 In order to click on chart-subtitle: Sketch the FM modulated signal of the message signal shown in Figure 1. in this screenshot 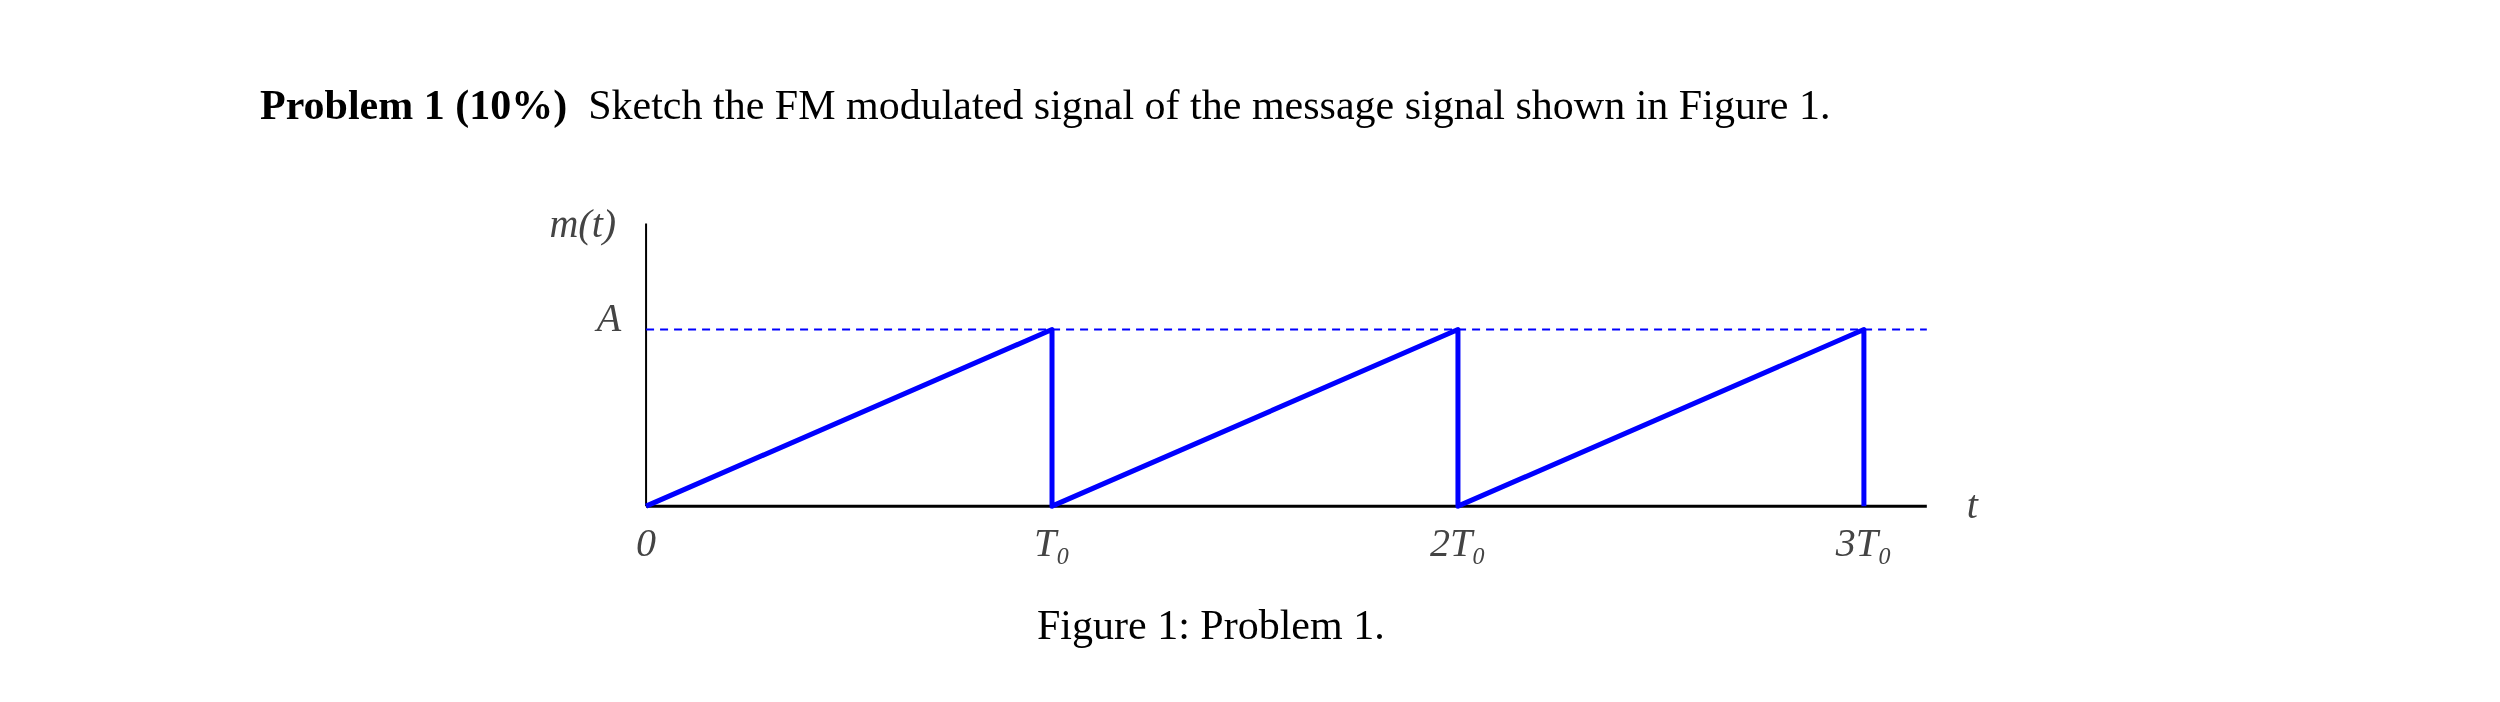, I will do `click(1209, 105)`.